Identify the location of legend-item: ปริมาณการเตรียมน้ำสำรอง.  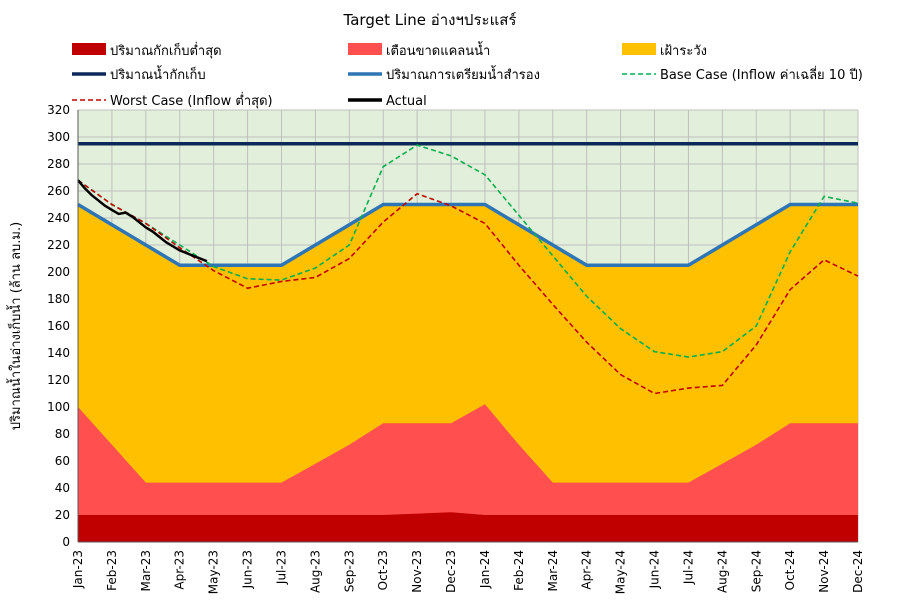
(444, 74).